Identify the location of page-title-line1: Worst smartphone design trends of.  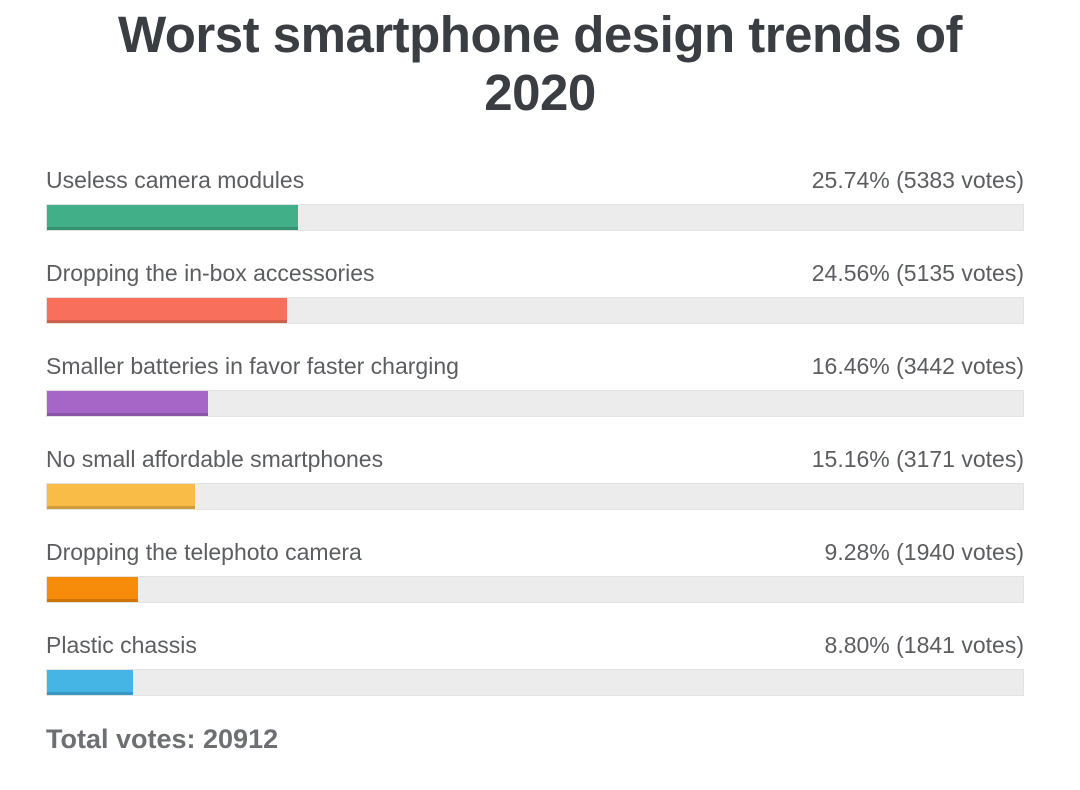
(540, 34).